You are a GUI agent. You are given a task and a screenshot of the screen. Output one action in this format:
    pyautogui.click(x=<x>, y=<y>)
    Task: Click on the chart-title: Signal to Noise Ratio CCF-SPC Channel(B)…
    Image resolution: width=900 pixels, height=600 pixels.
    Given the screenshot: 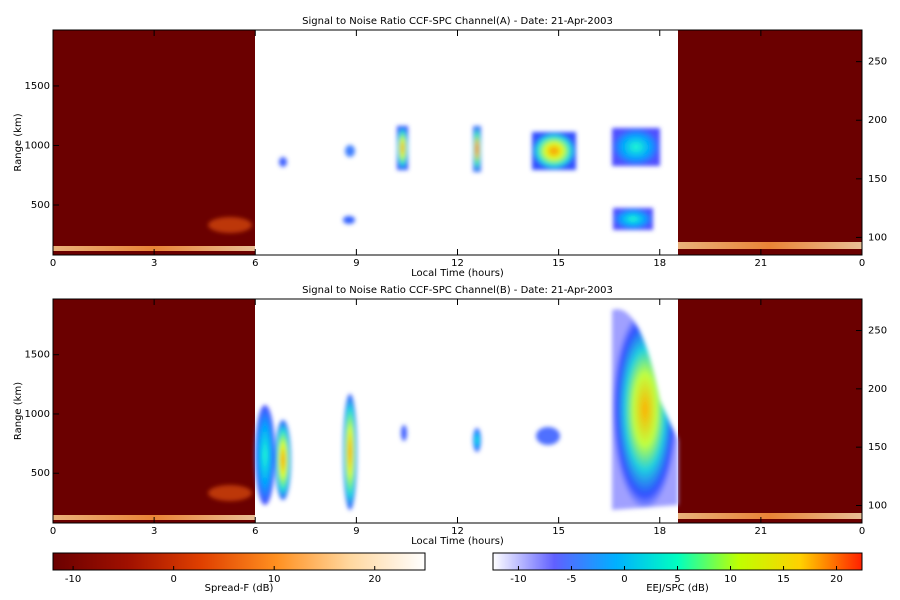 What is the action you would take?
    pyautogui.click(x=457, y=290)
    